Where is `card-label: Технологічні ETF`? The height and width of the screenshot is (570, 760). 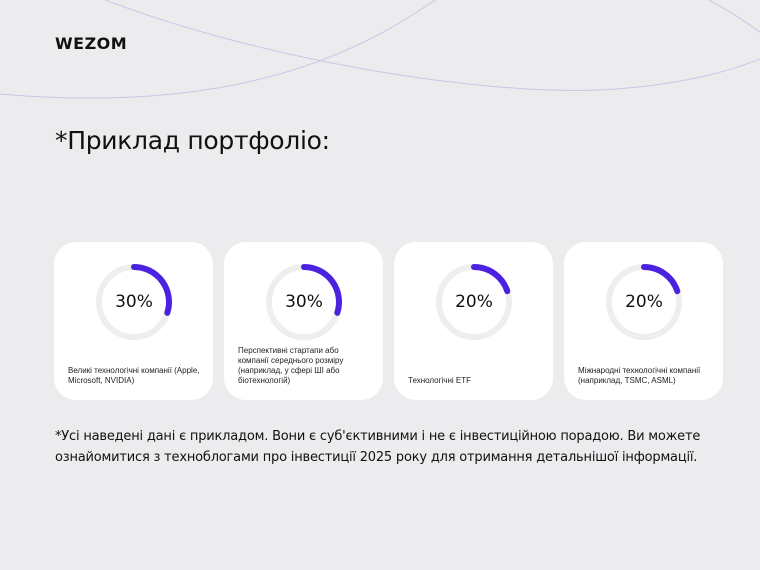
card-label: Технологічні ETF is located at coordinates (439, 380).